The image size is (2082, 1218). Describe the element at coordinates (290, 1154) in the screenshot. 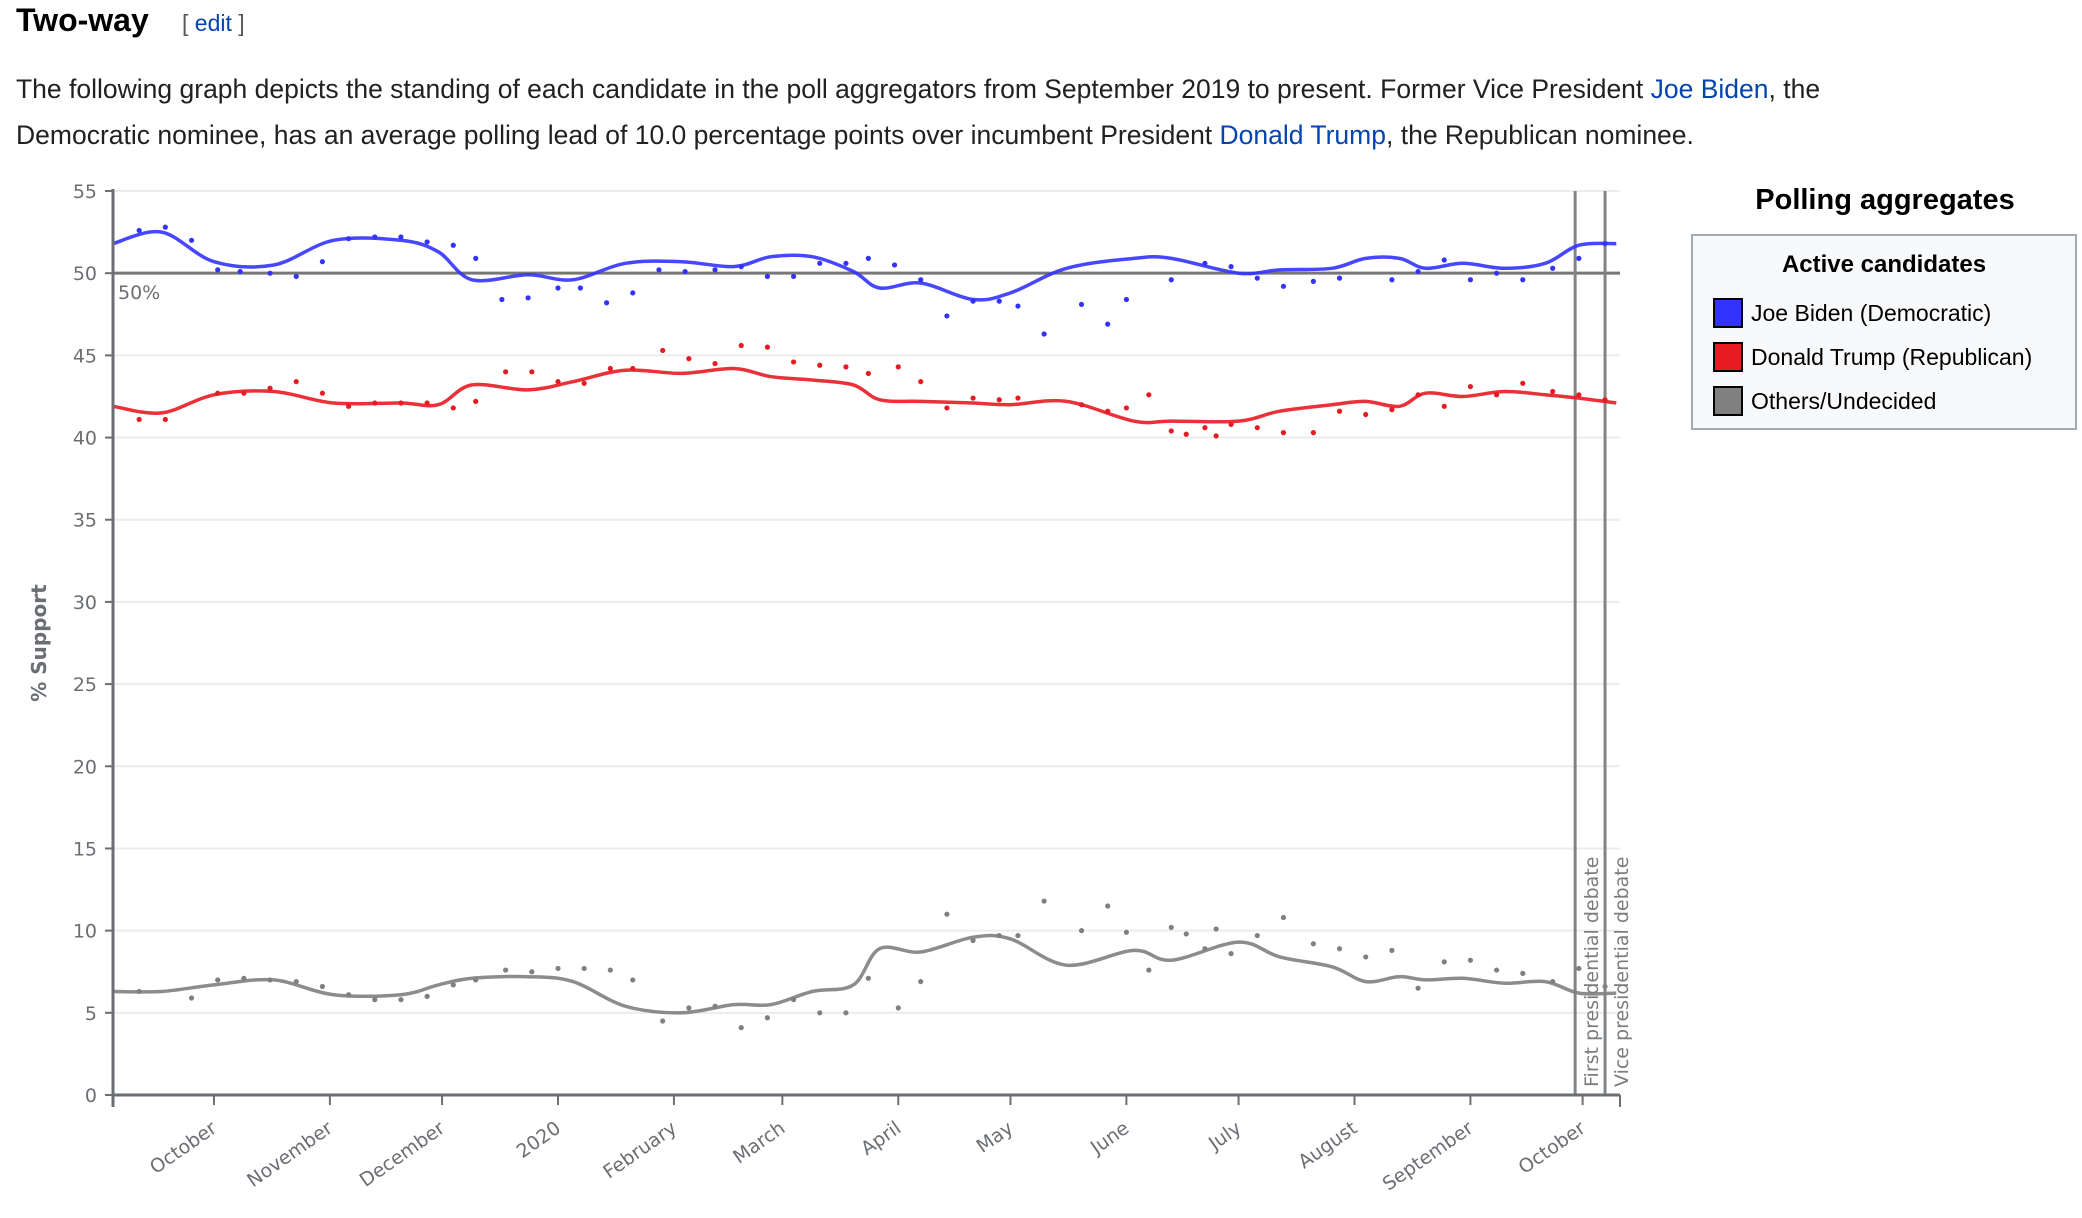

I see `x-tick-label: November` at that location.